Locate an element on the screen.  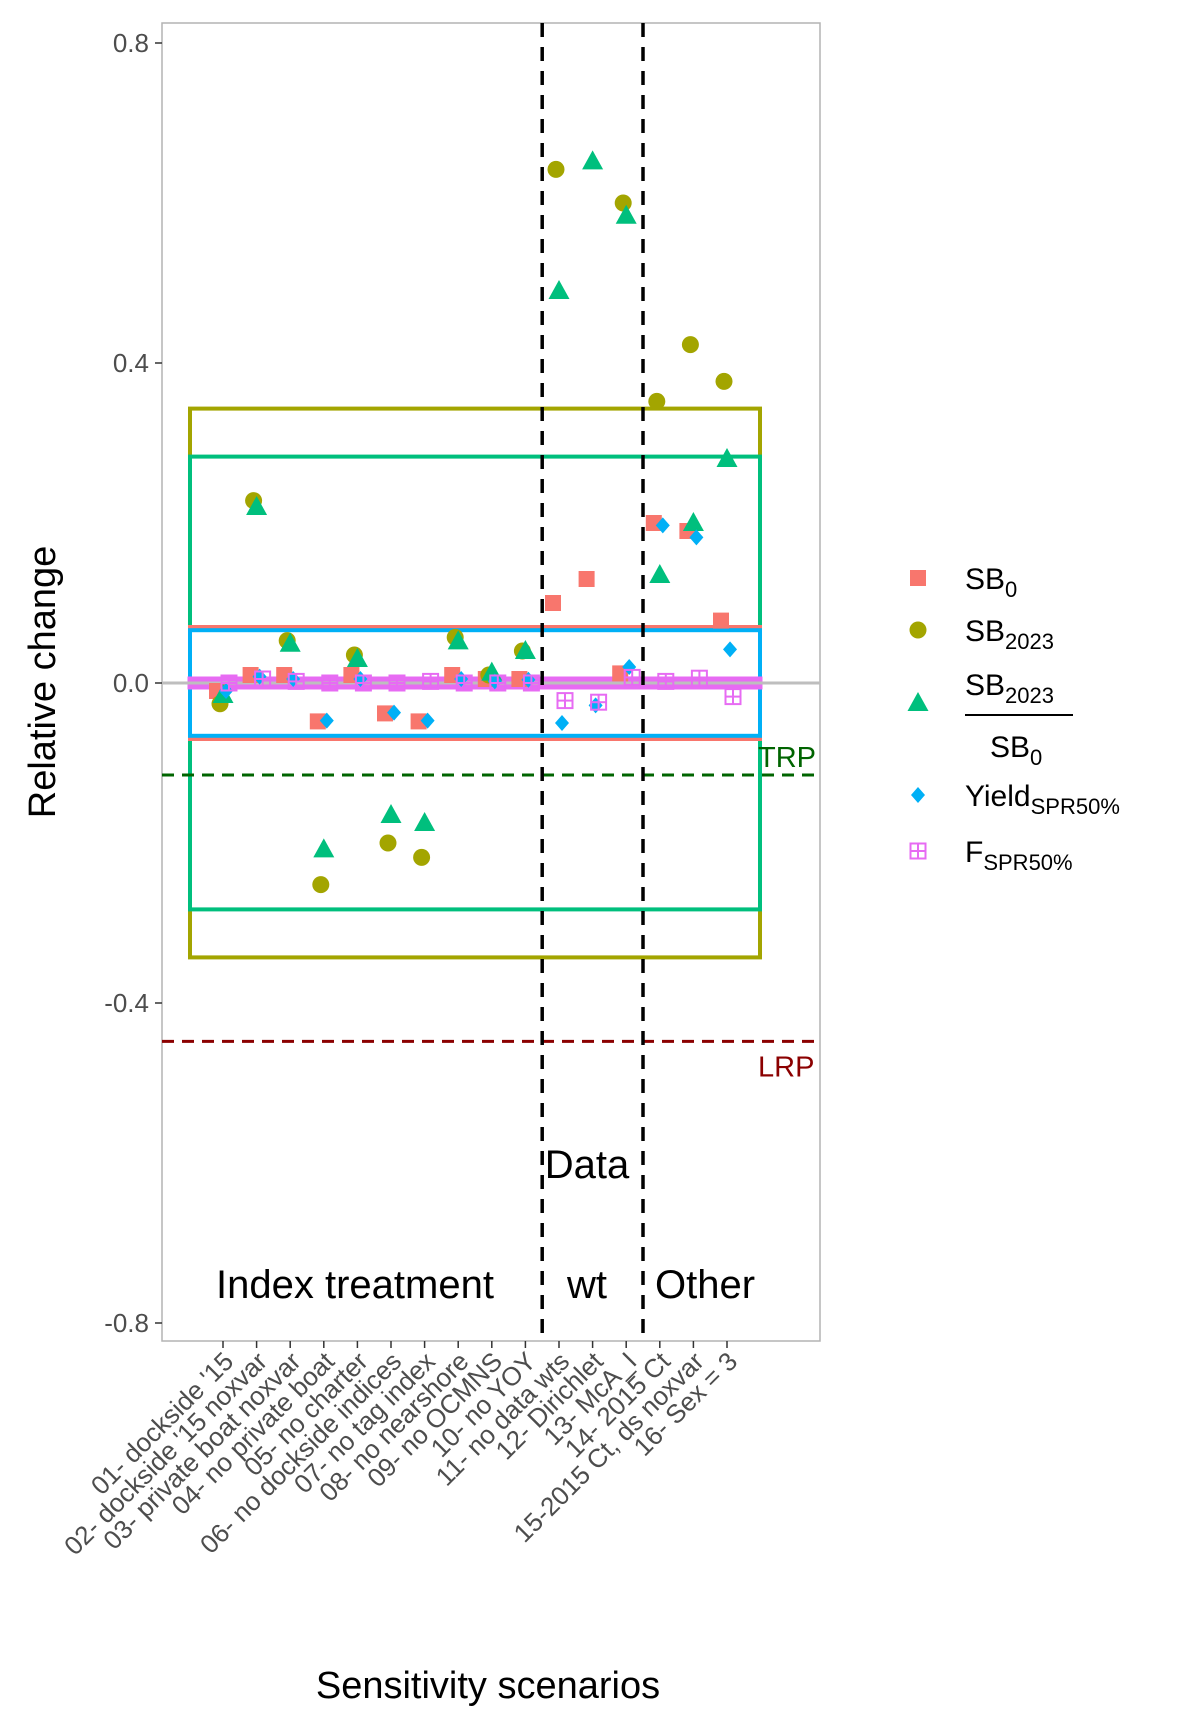
y-tick-label-3: 0.4 is located at coordinates (131, 363).